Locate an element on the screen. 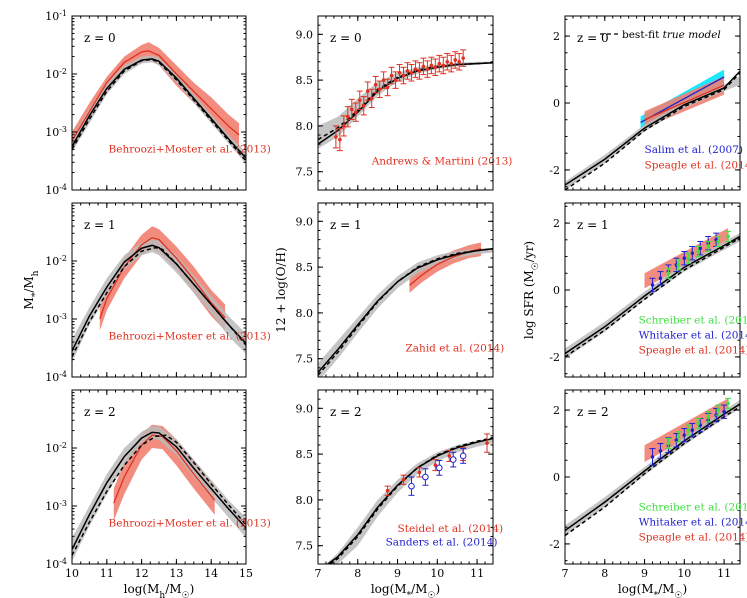 The width and height of the screenshot is (747, 598). y-tick-label: 10⁻² is located at coordinates (56, 448).